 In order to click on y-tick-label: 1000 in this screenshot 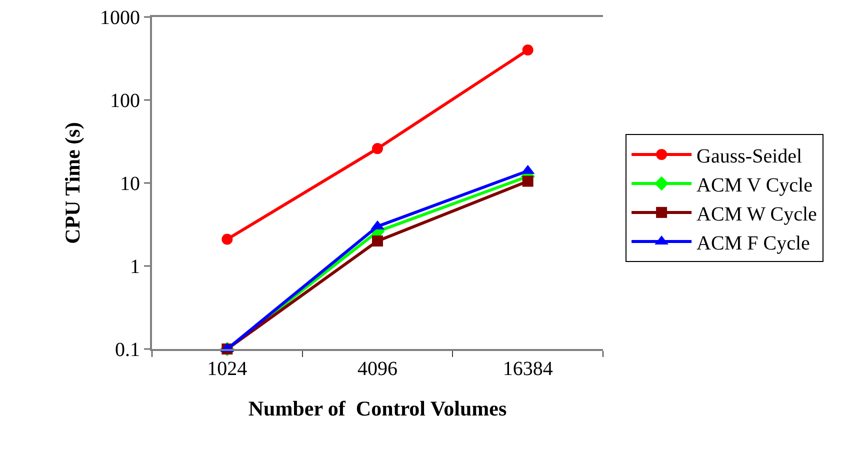, I will do `click(120, 18)`.